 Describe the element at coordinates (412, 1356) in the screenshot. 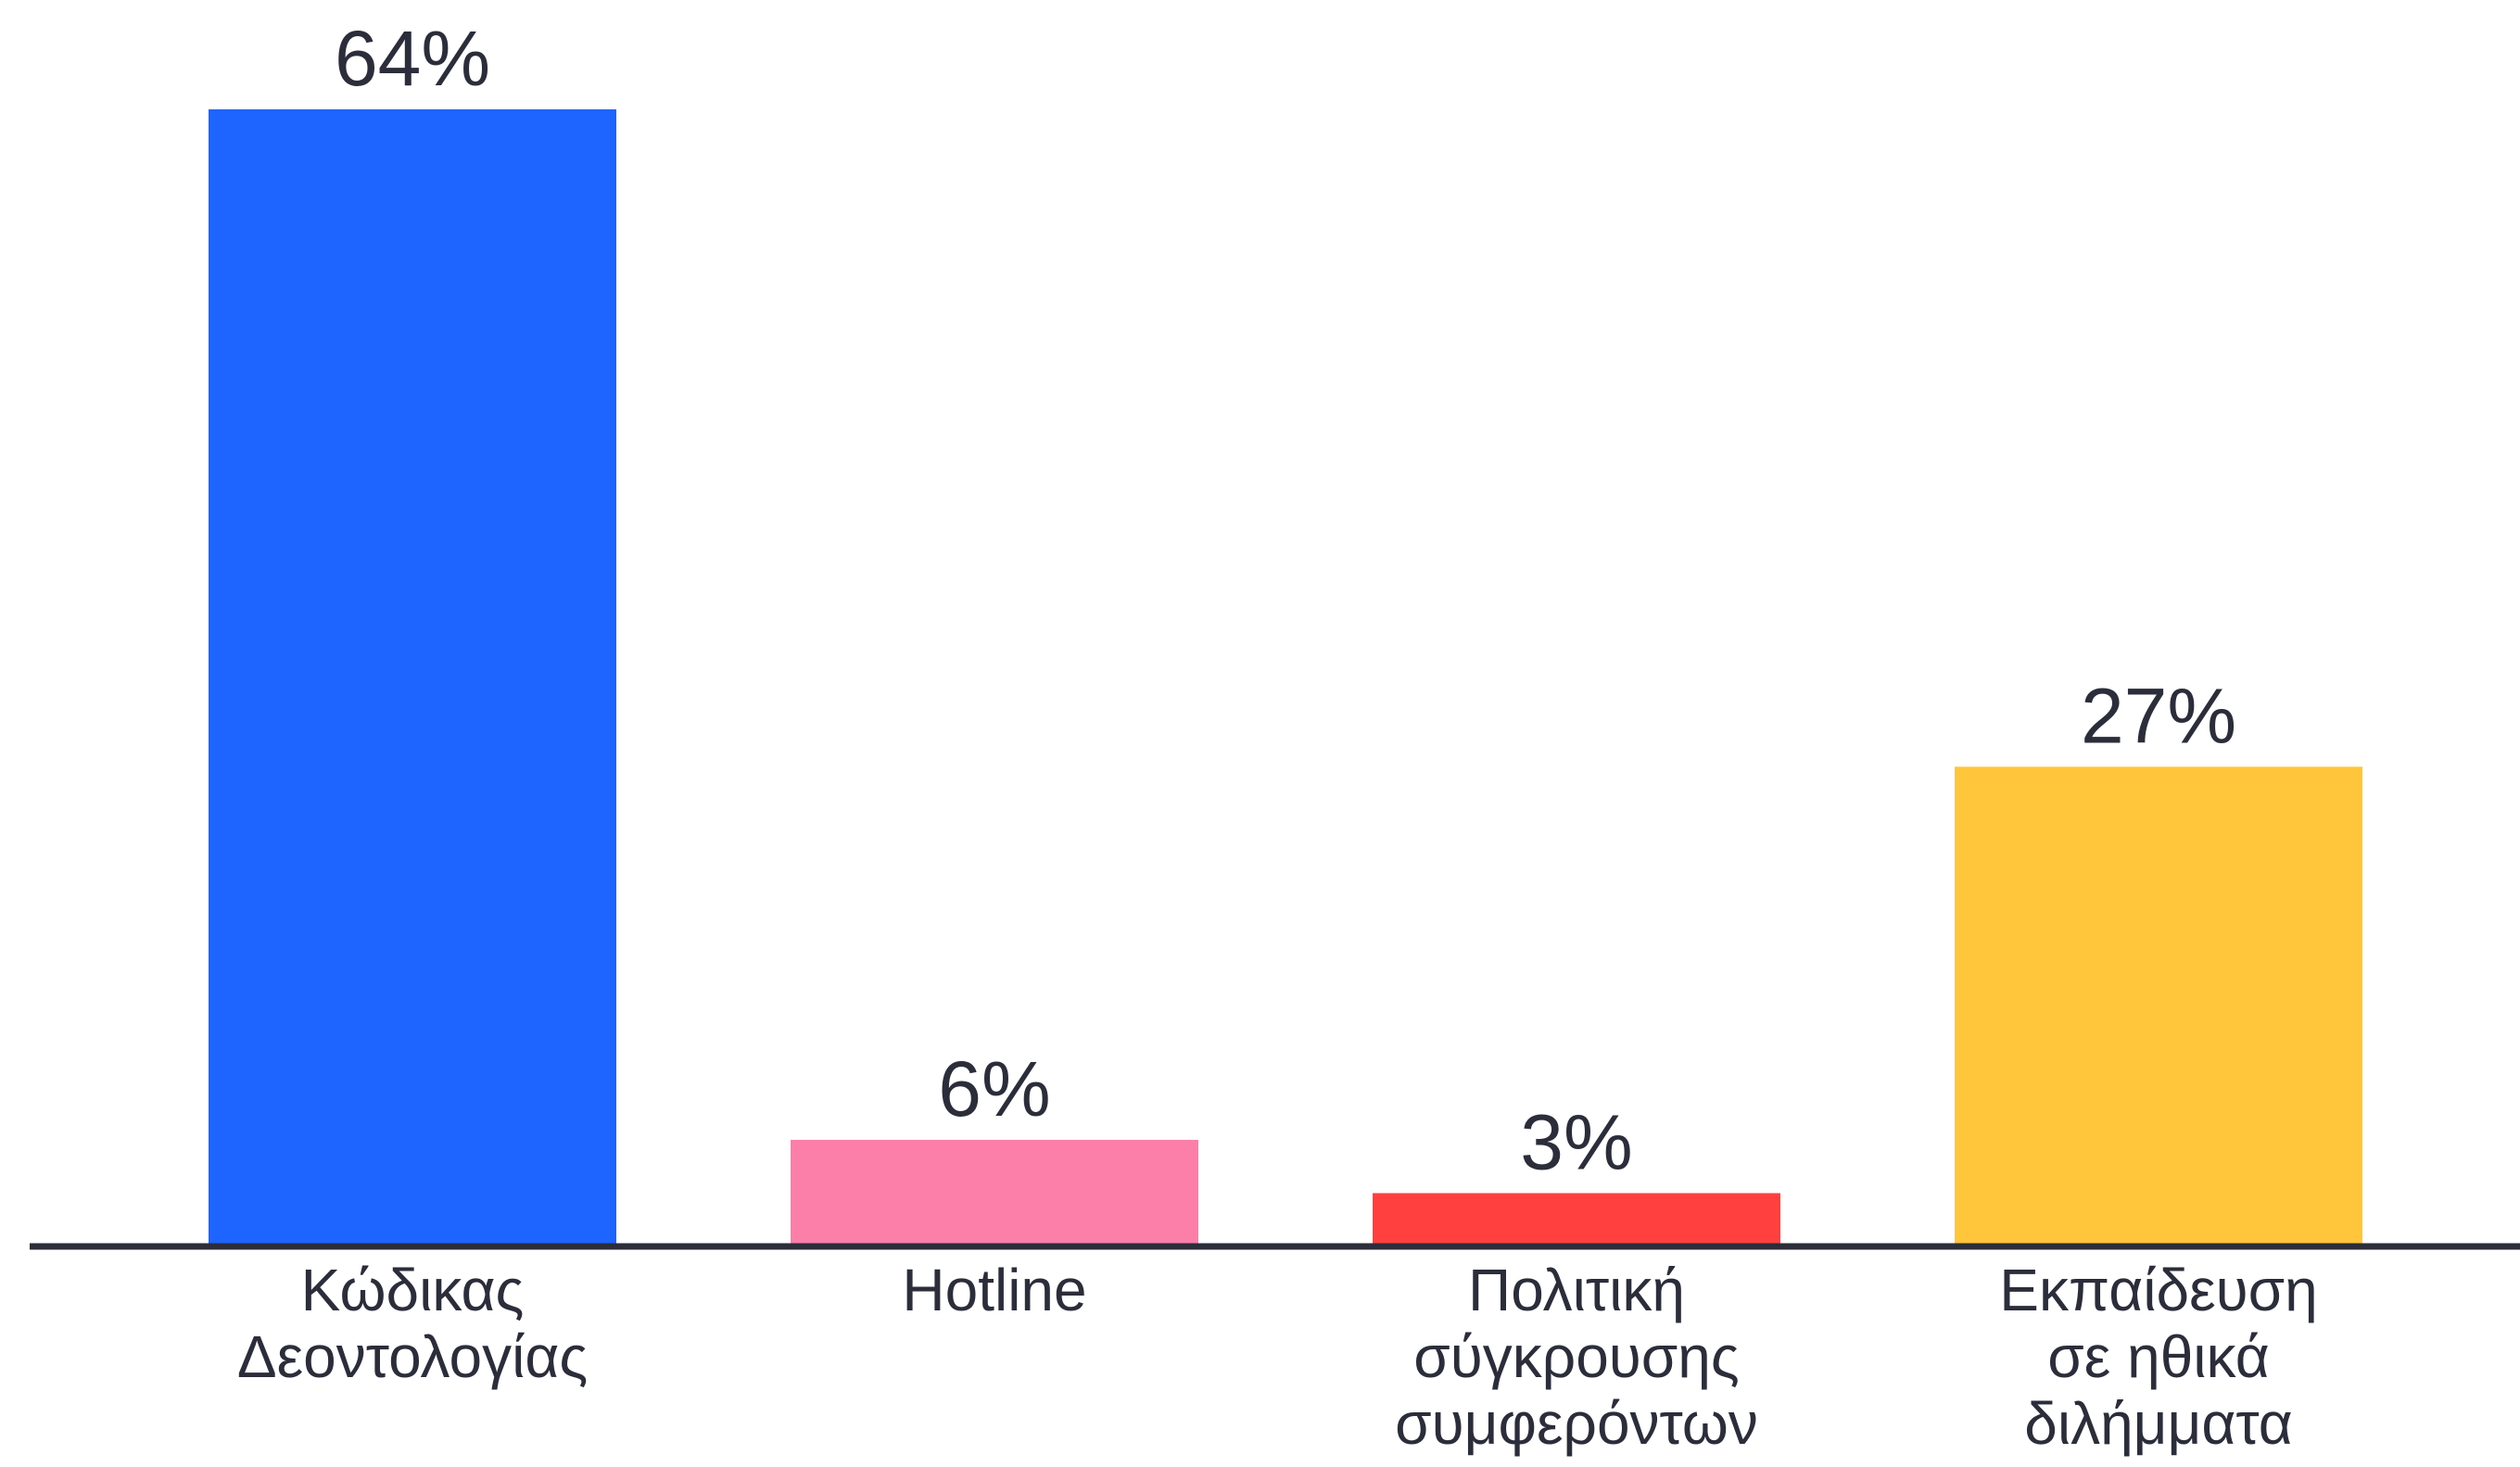

I see `category-label-1-line-2: Δεοντολογίας` at that location.